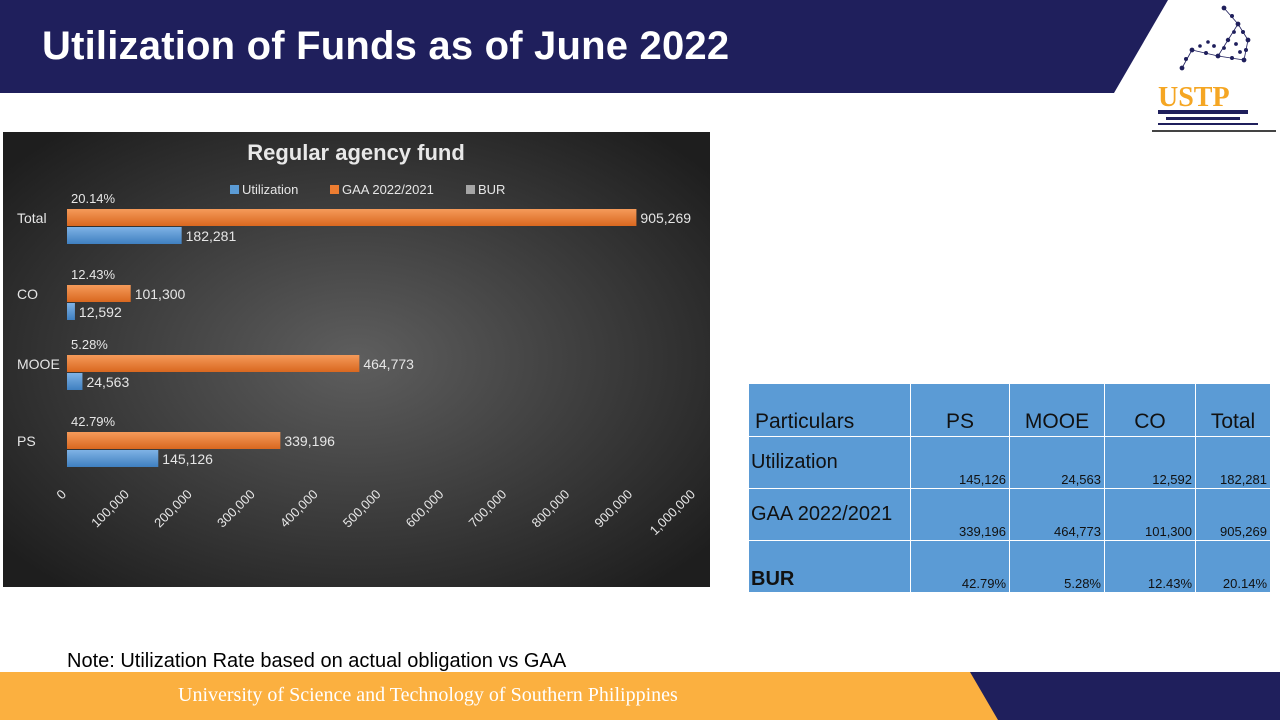  What do you see at coordinates (270, 189) in the screenshot?
I see `legend-label: Utilization` at bounding box center [270, 189].